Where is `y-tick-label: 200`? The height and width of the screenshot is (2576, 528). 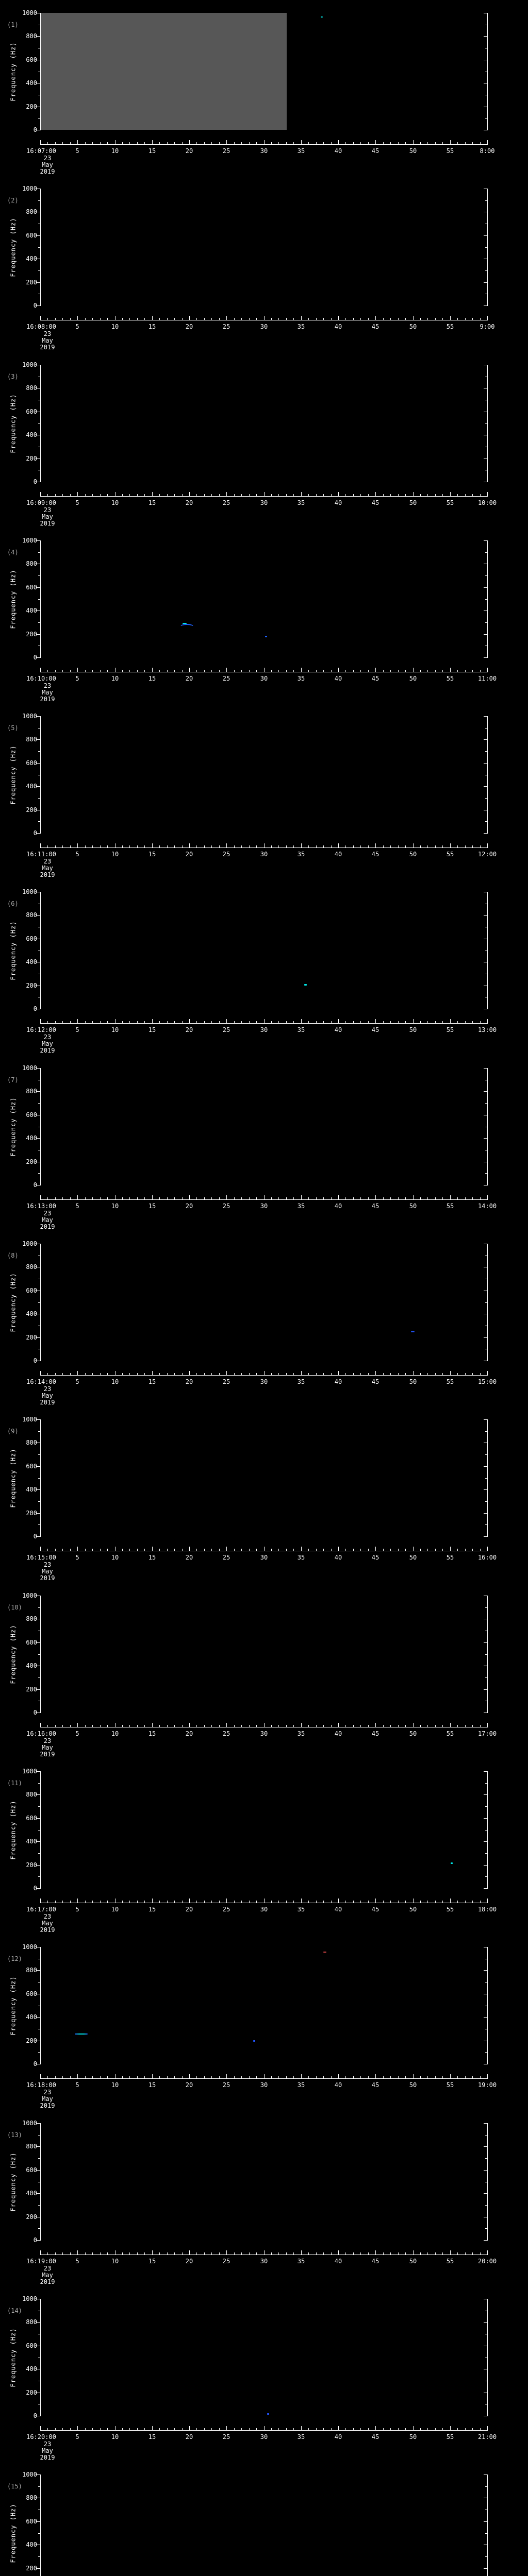
y-tick-label: 200 is located at coordinates (31, 1513).